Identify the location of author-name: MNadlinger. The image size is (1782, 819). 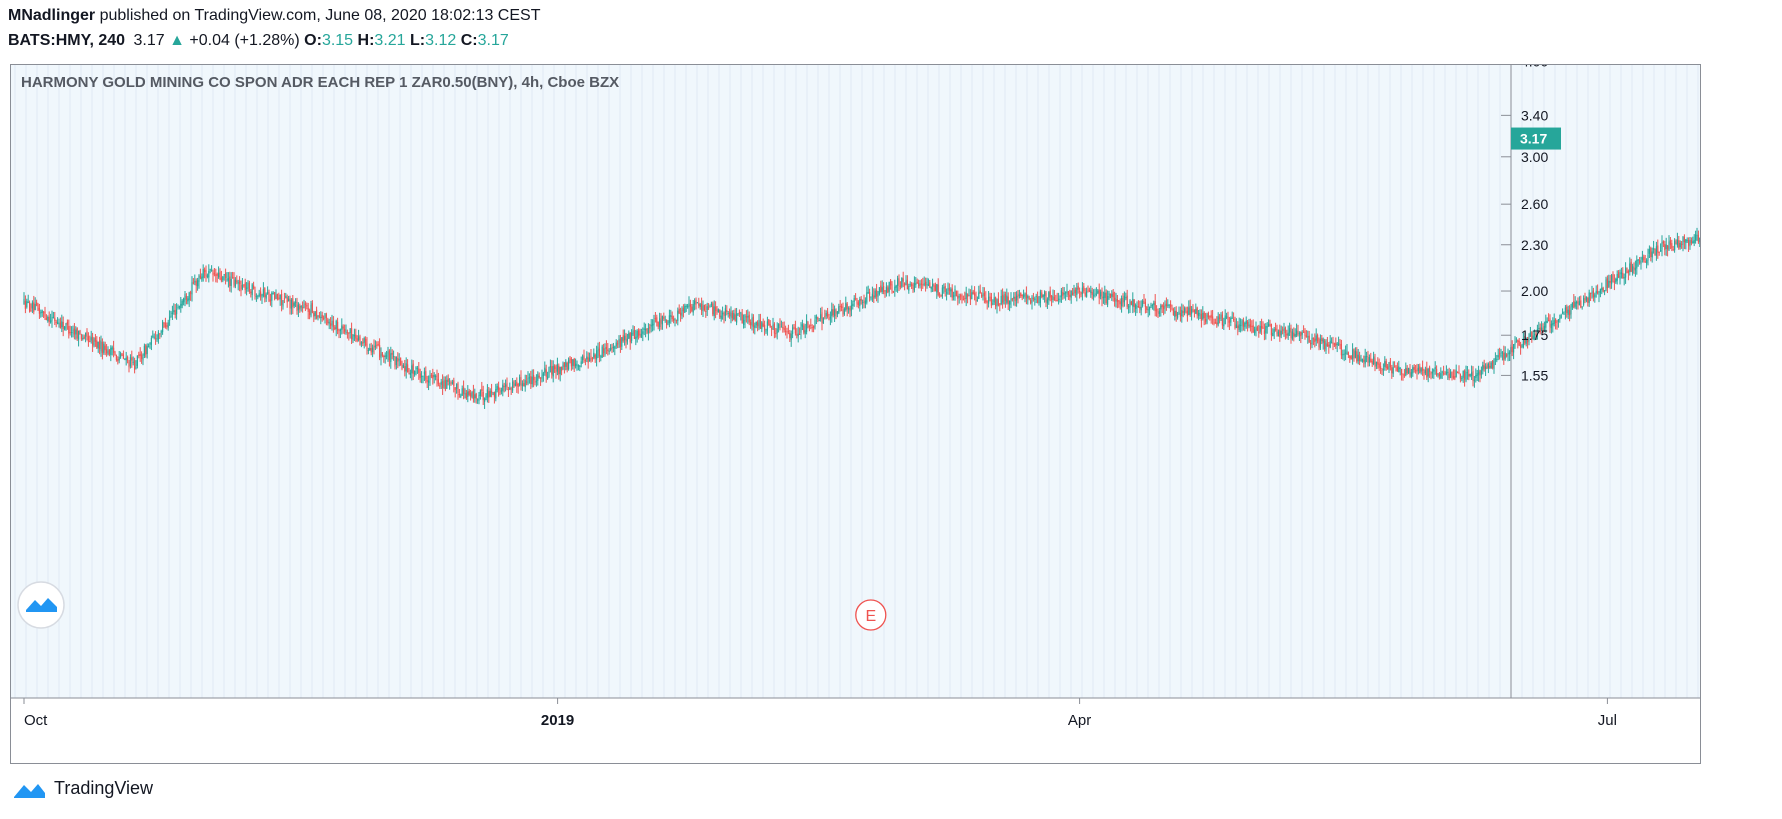
(52, 15).